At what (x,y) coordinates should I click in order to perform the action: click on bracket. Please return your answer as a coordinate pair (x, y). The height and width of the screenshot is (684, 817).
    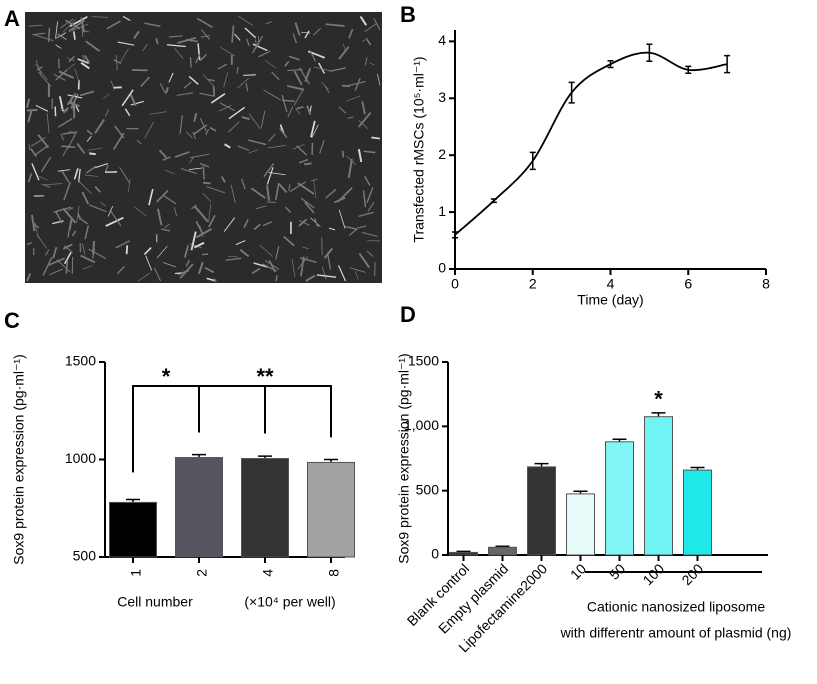
    Looking at the image, I should click on (232, 429).